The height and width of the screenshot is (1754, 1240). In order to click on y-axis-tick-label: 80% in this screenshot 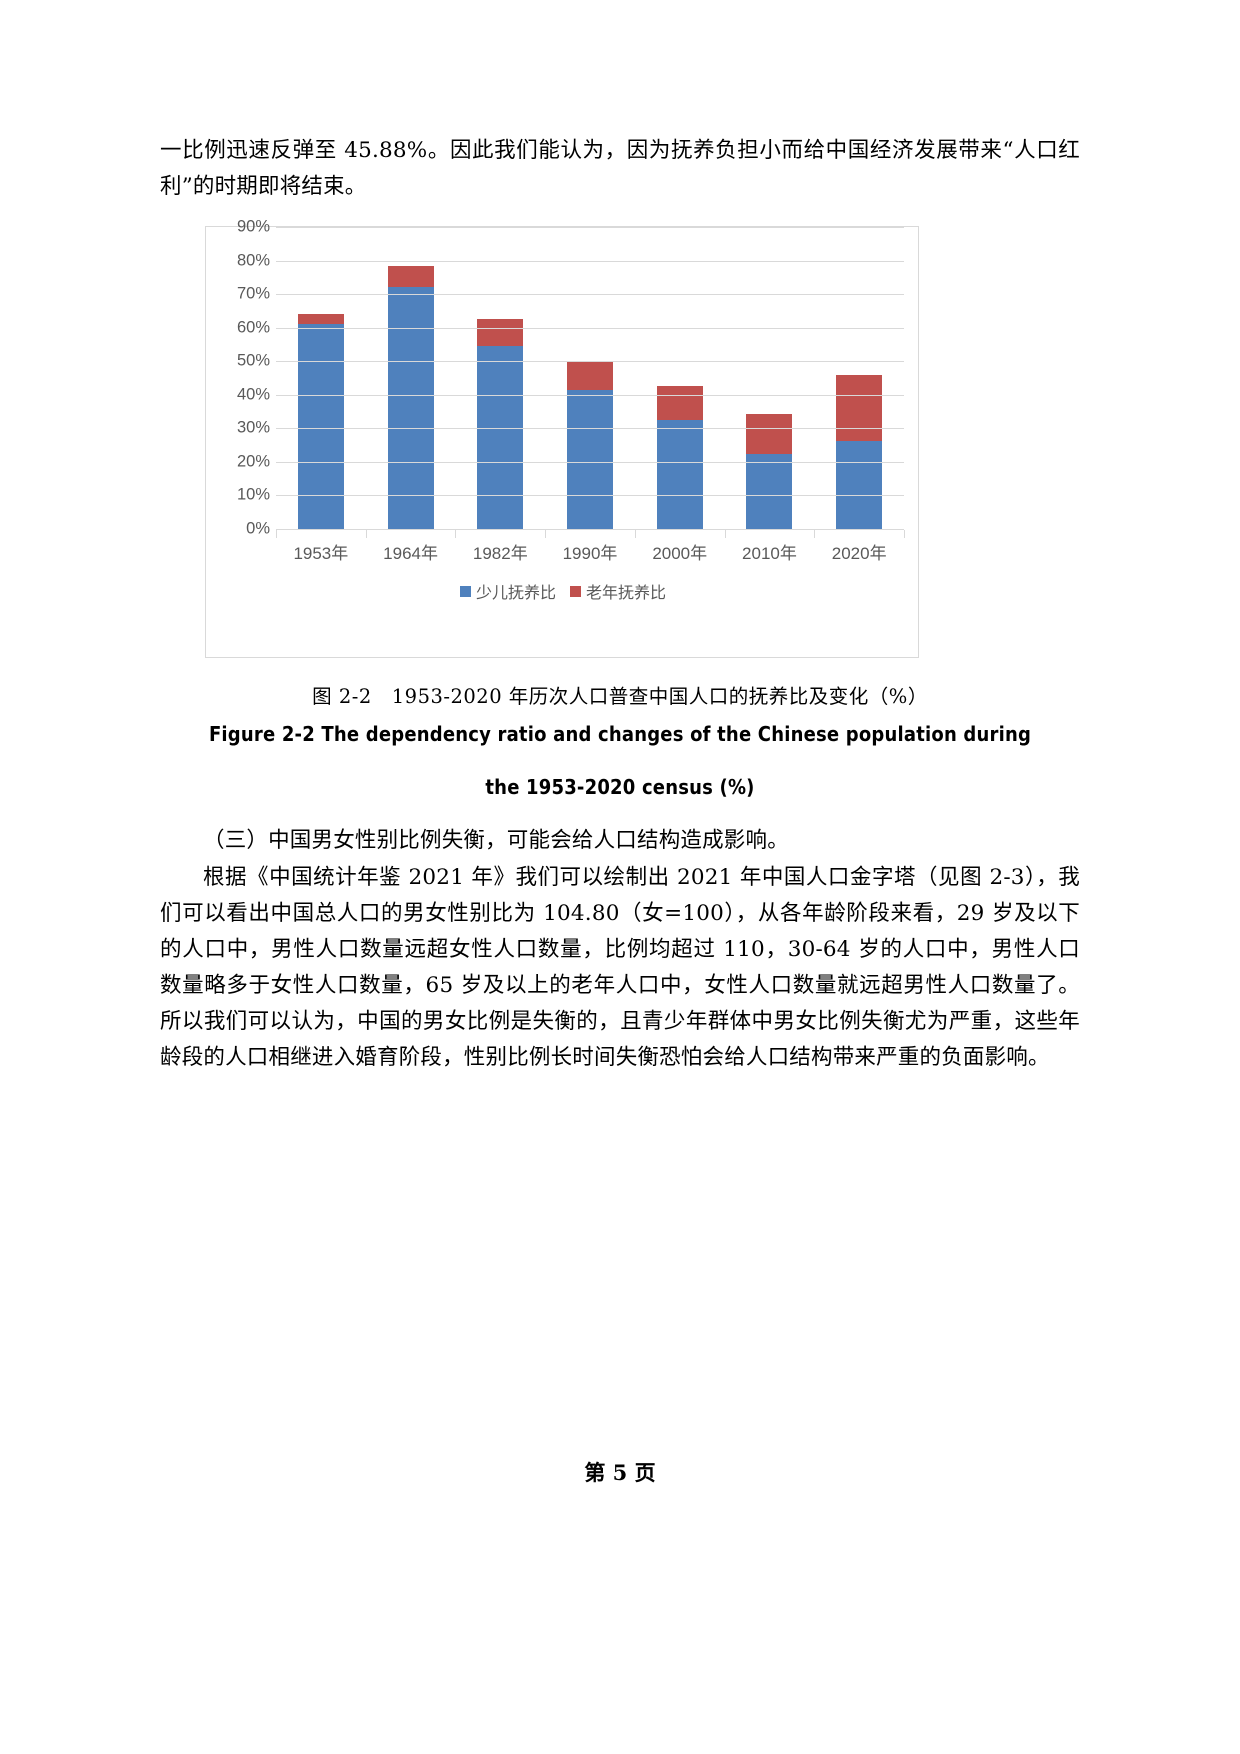, I will do `click(253, 260)`.